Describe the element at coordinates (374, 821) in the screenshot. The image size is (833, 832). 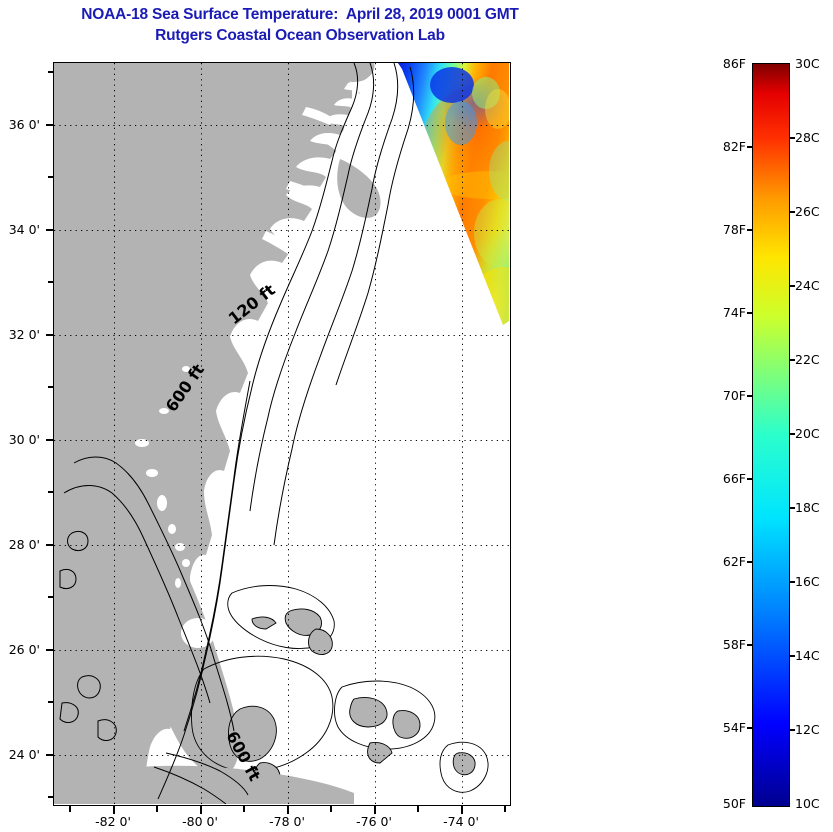
I see `x-axis-label-76w: -76 0'` at that location.